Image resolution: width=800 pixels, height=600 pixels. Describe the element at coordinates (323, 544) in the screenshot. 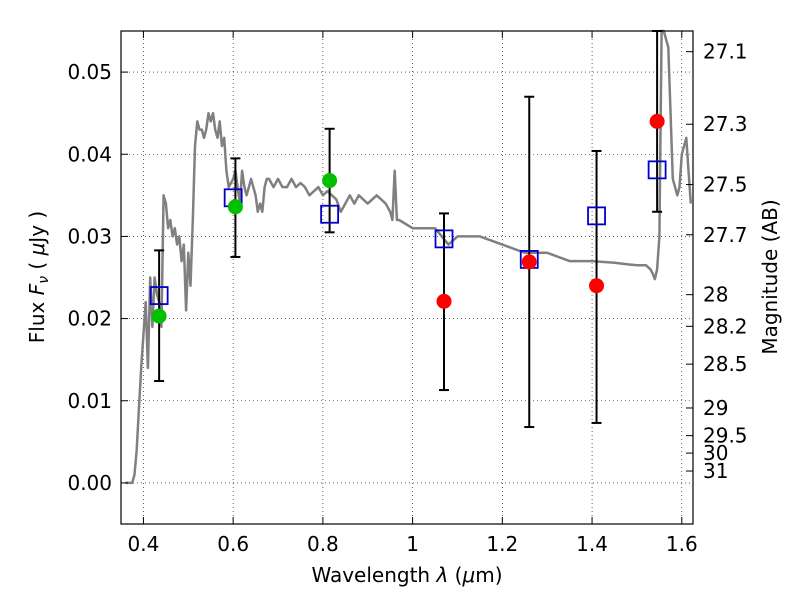

I see `x-tick-label: 0.8` at that location.